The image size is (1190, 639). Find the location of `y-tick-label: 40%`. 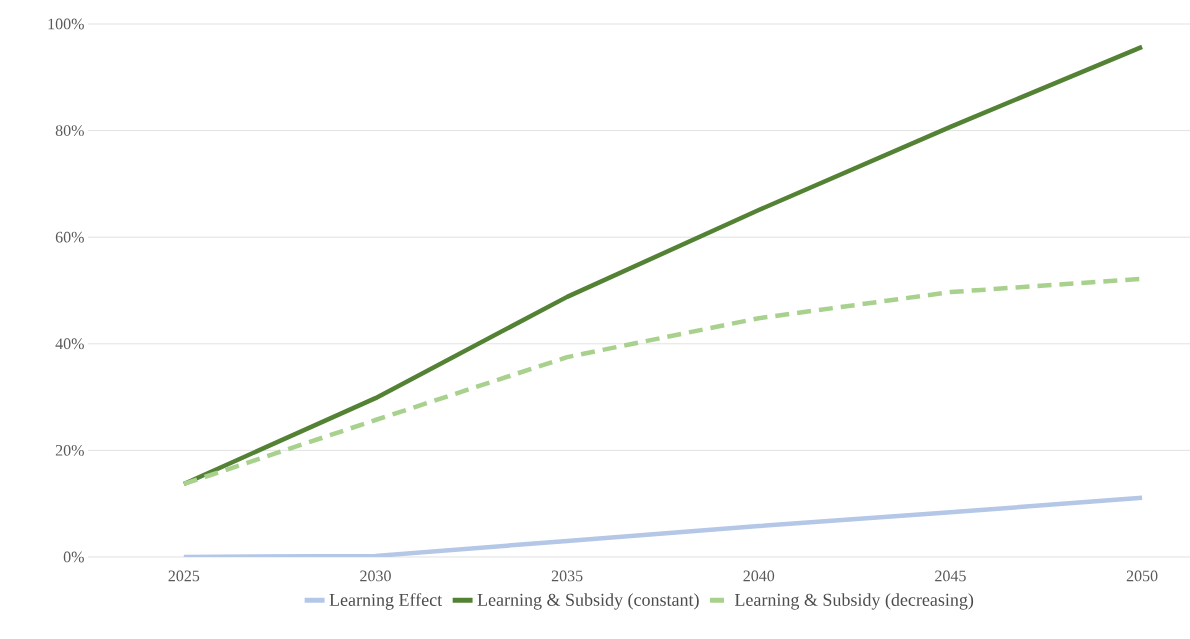

y-tick-label: 40% is located at coordinates (69, 344).